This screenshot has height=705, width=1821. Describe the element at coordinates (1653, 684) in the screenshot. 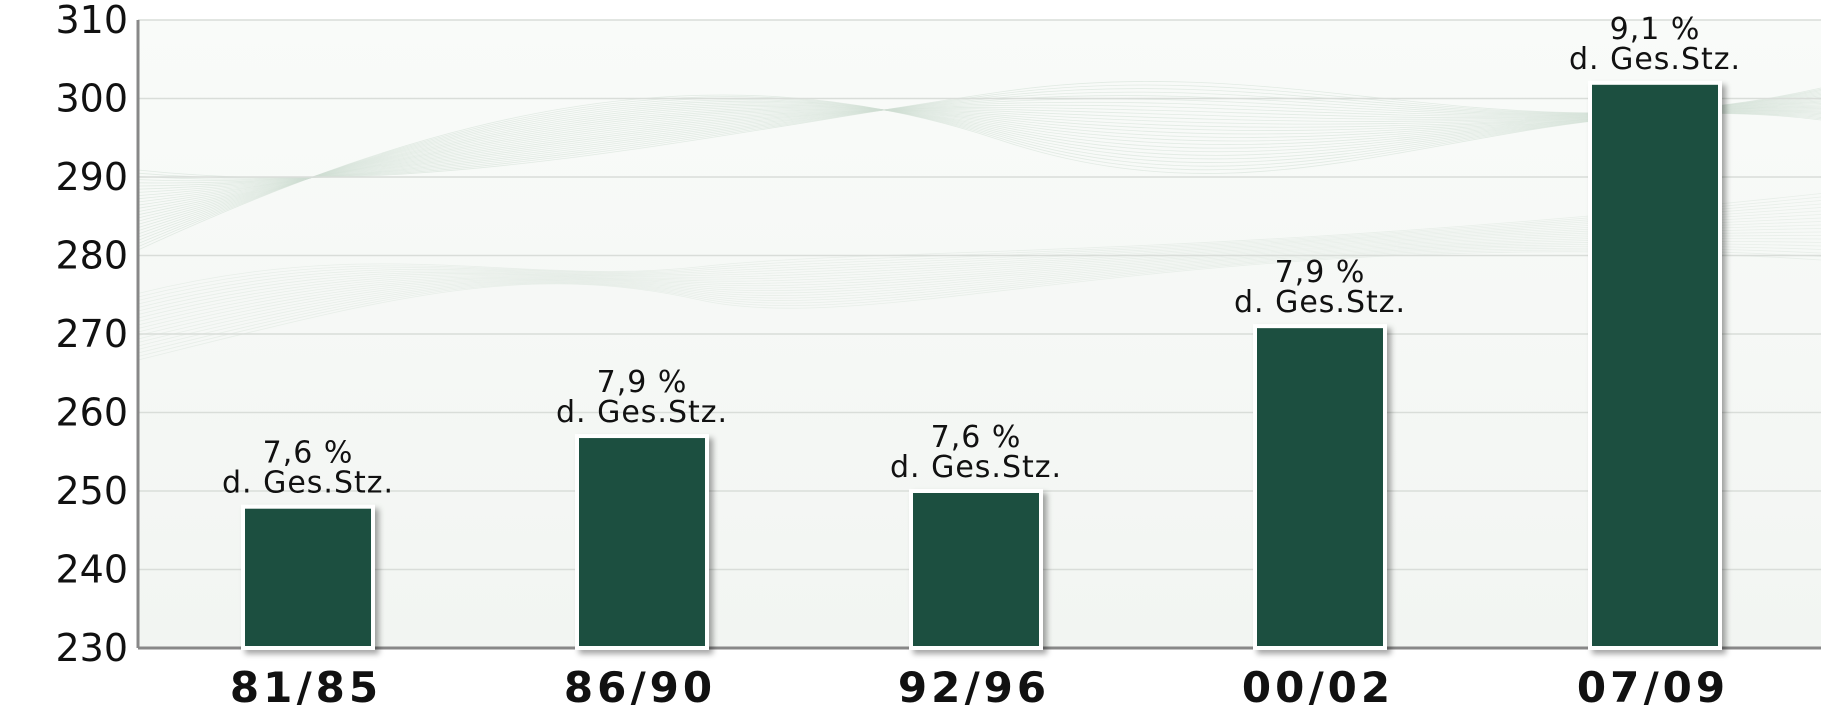

I see `x-tick-label: 07/09` at that location.